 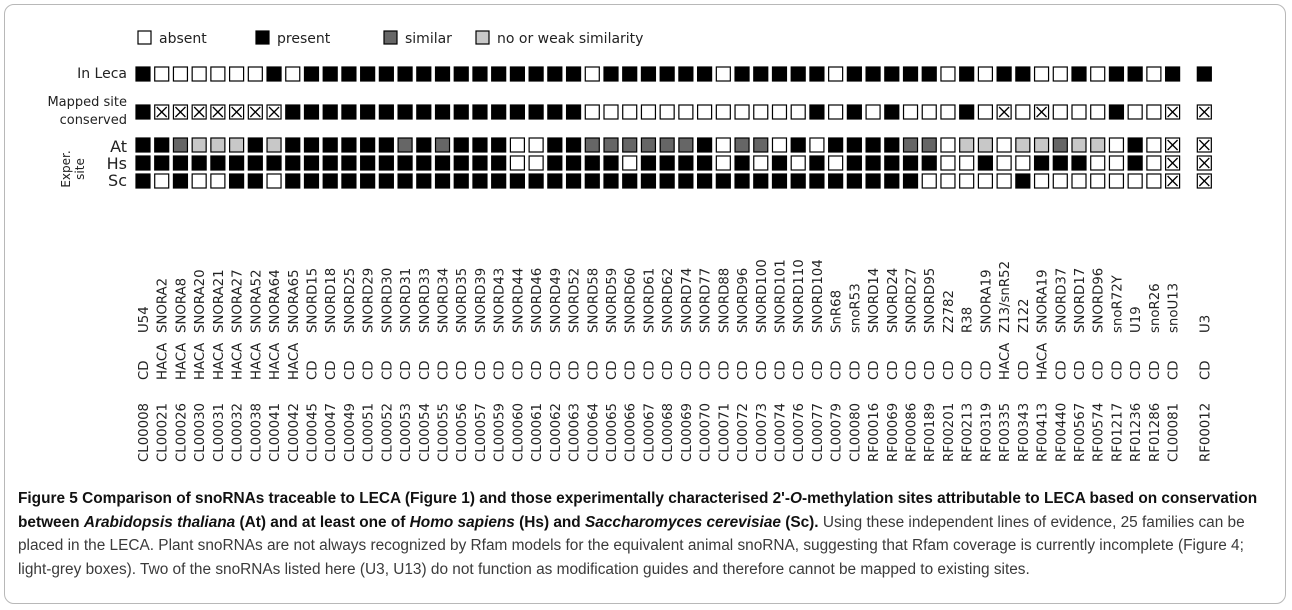 What do you see at coordinates (462, 300) in the screenshot?
I see `column-name: SNORD35` at bounding box center [462, 300].